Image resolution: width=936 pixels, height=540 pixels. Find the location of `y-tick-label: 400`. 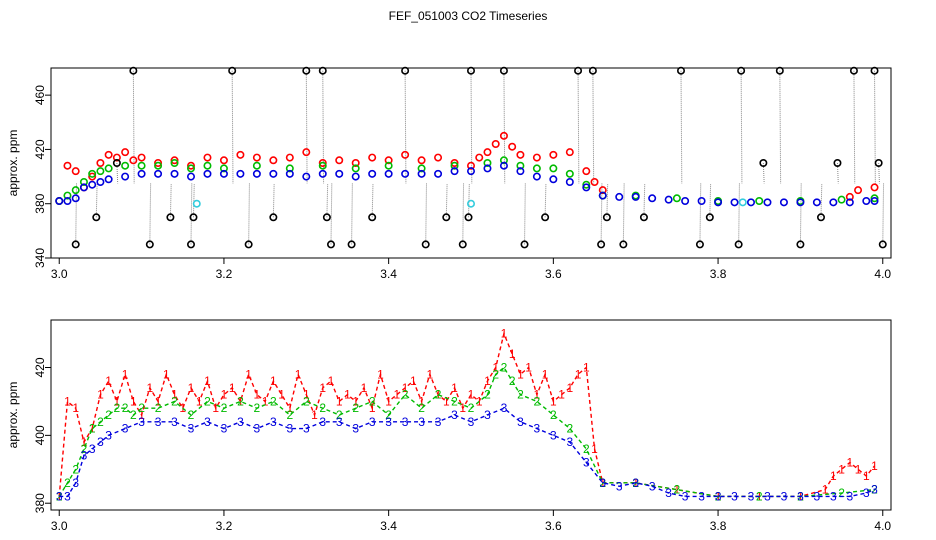

y-tick-label: 400 is located at coordinates (40, 435).